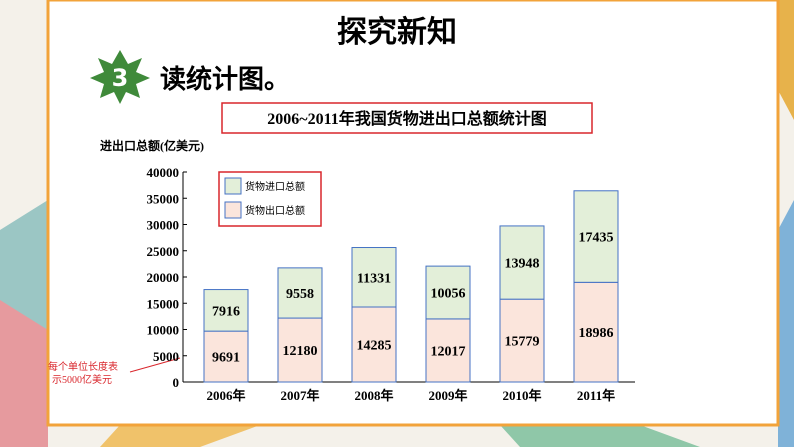 The width and height of the screenshot is (794, 447). I want to click on value-label: 13948, so click(522, 264).